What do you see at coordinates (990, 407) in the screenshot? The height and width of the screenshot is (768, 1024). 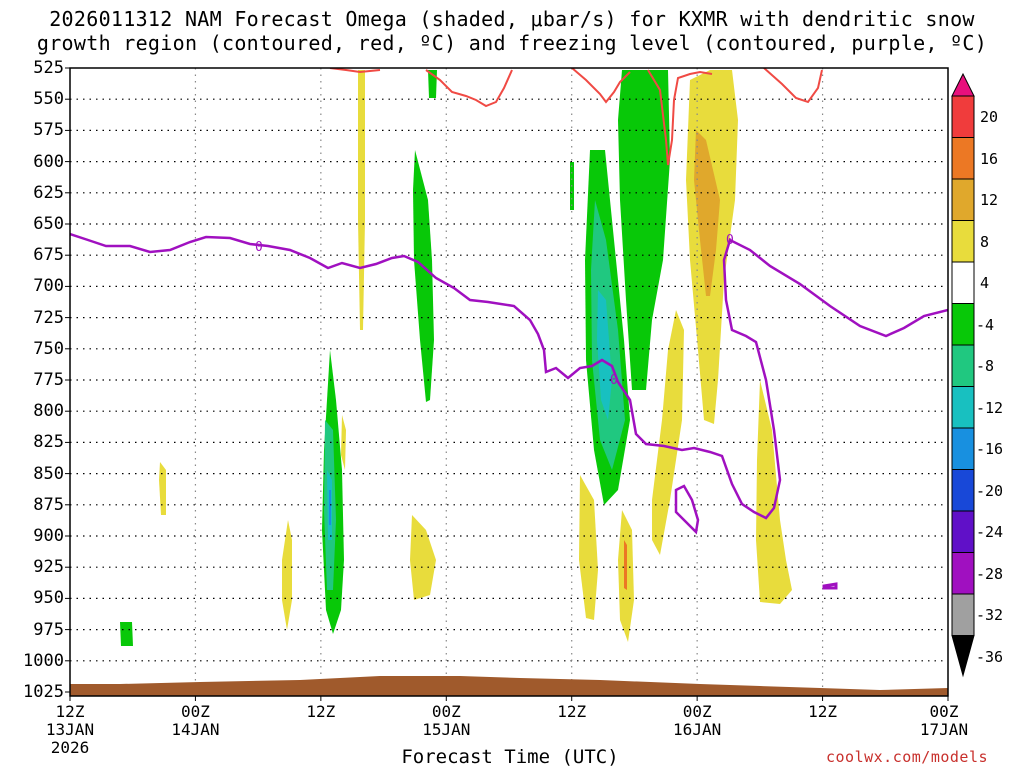 I see `colorbar-label: -12` at bounding box center [990, 407].